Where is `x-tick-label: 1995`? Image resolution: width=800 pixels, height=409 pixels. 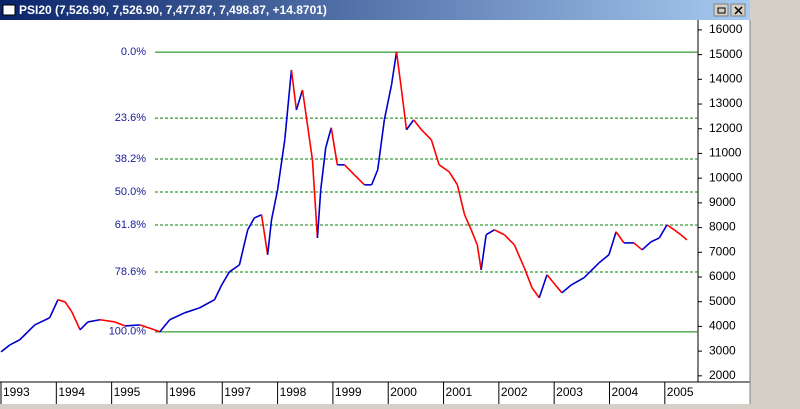
x-tick-label: 1995 is located at coordinates (127, 392).